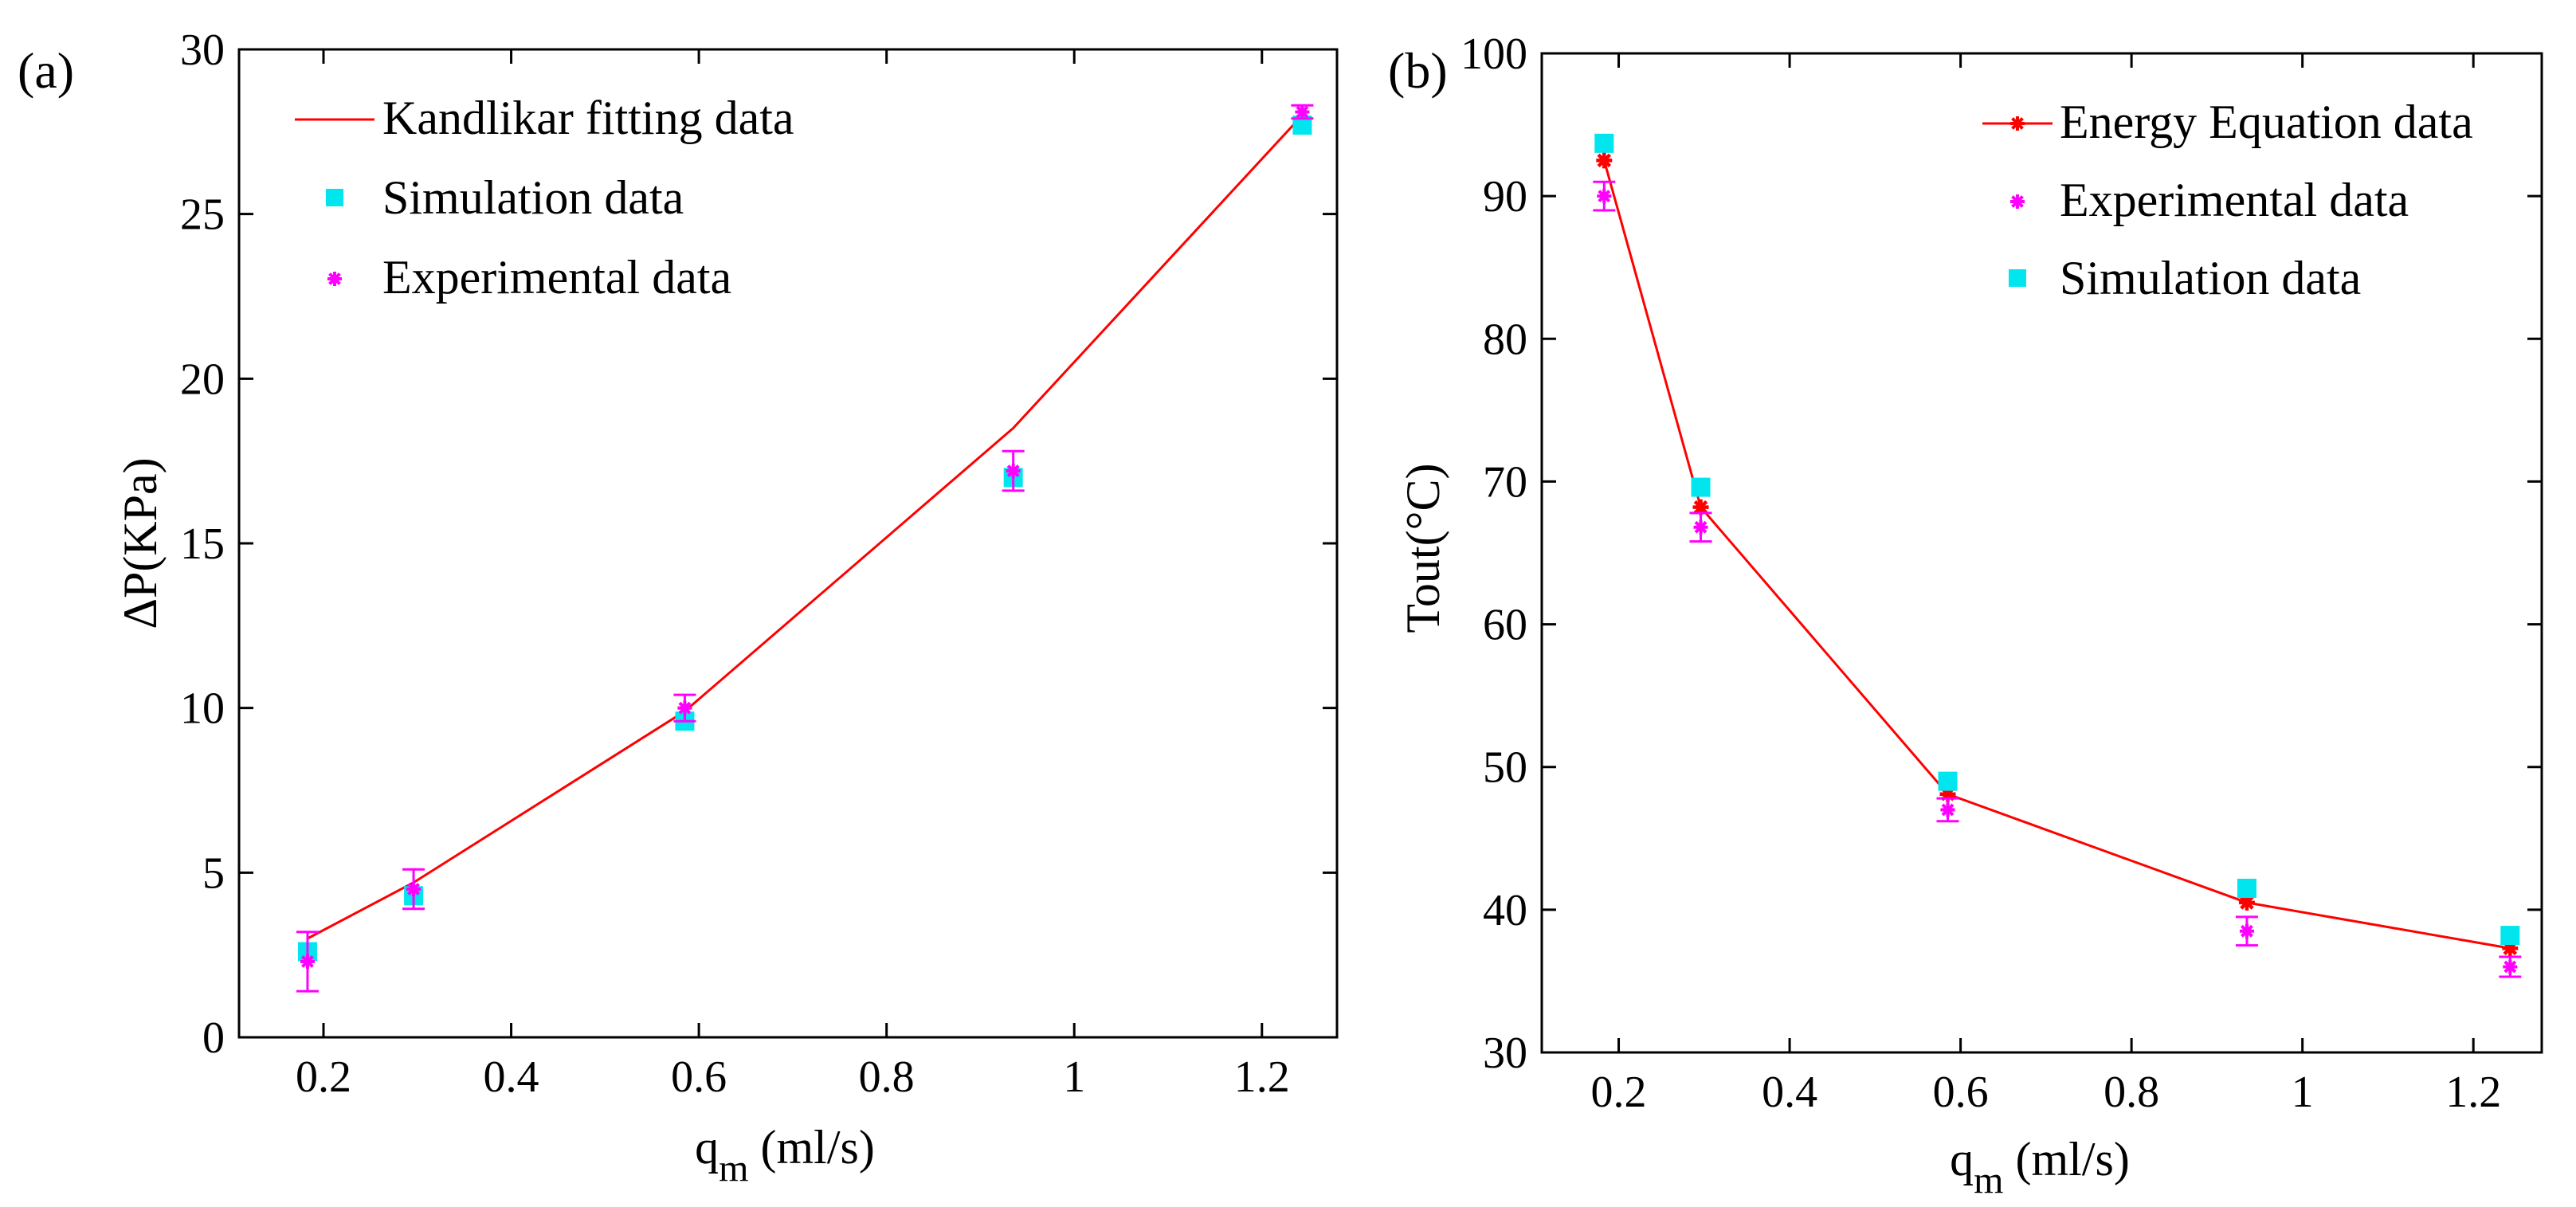  What do you see at coordinates (214, 873) in the screenshot?
I see `panel-a-ytick-label: 5` at bounding box center [214, 873].